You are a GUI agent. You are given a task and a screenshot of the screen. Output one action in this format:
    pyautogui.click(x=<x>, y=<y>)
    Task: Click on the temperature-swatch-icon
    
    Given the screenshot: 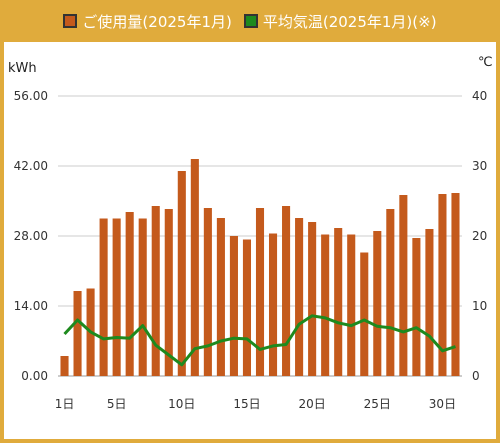 What is the action you would take?
    pyautogui.click(x=250, y=21)
    